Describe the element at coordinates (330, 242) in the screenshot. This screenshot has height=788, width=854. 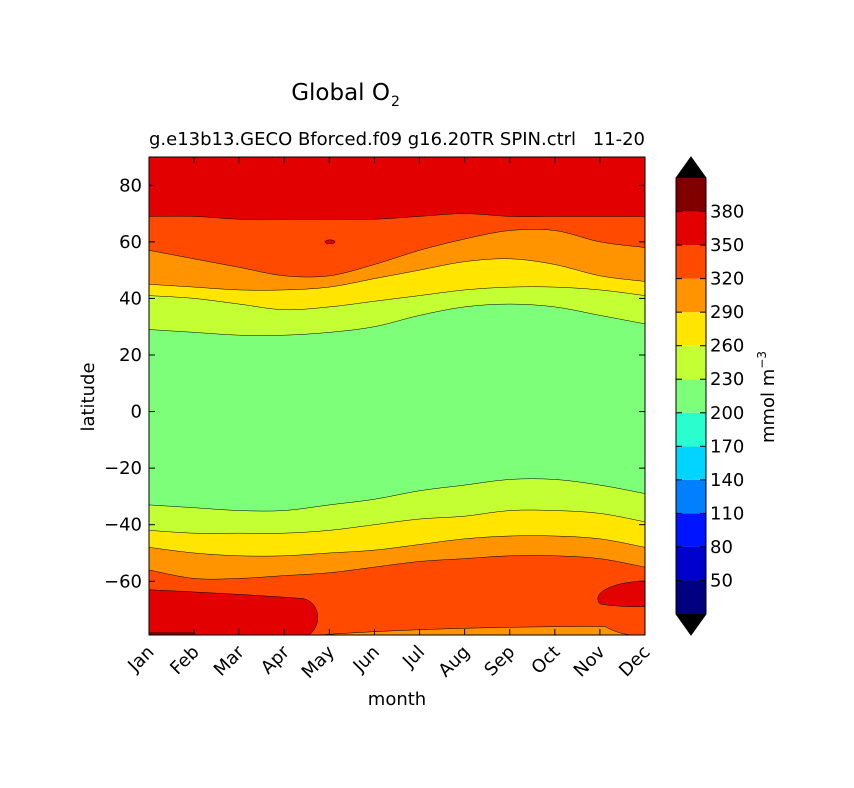
I see `band-350-380-island` at that location.